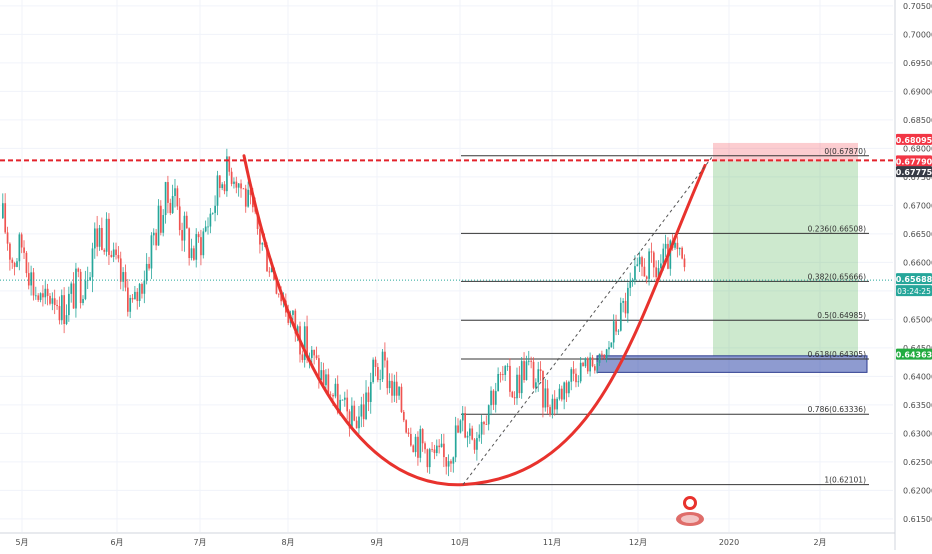 This screenshot has height=554, width=932. Describe the element at coordinates (690, 511) in the screenshot. I see `watermark-logo` at that location.